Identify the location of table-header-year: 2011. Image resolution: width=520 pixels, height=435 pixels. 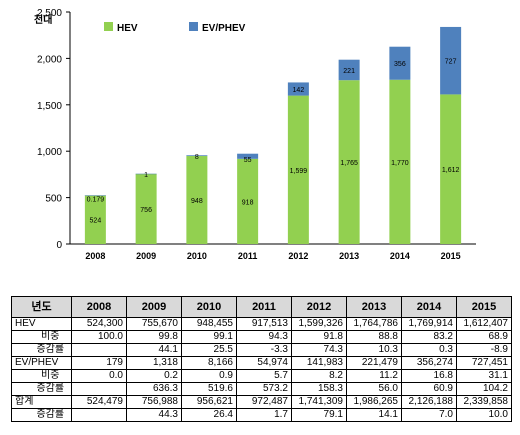
(264, 307).